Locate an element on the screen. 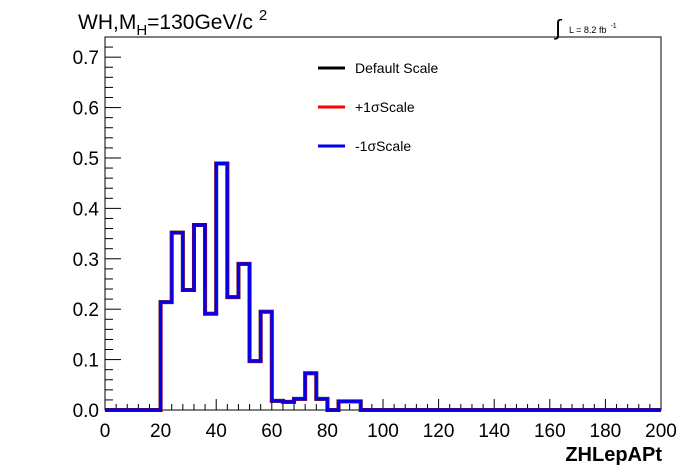 This screenshot has width=696, height=472. chart-title: WH,MH=130GeV/c 2 is located at coordinates (172, 23).